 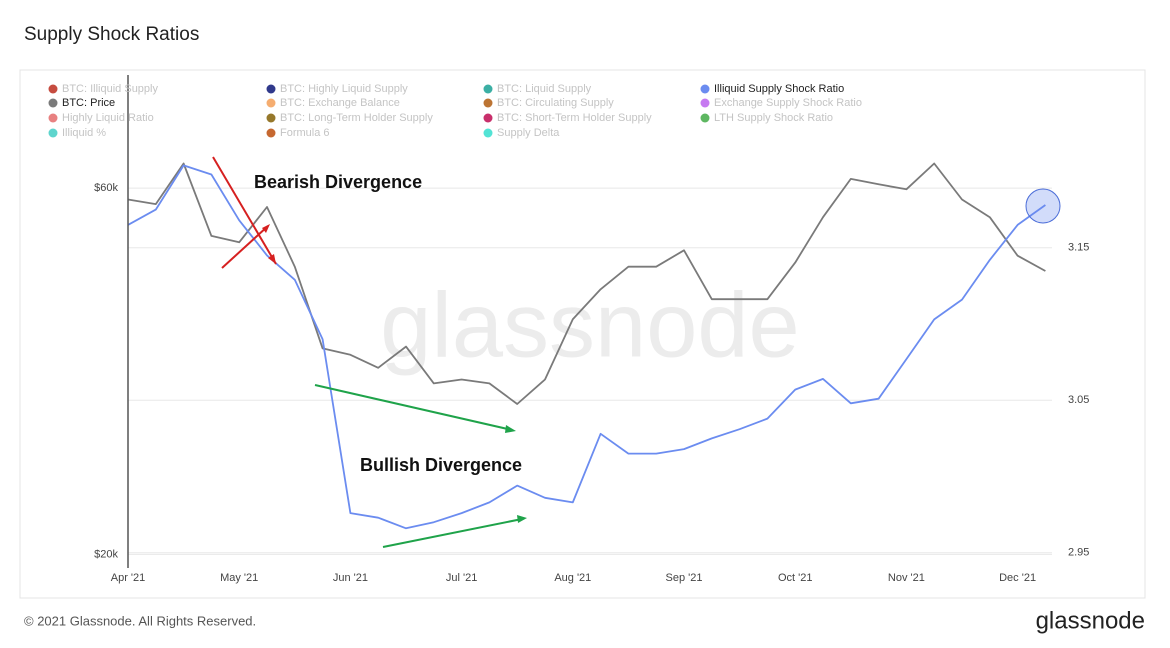 I want to click on x-tick-label: Jun '21, so click(x=350, y=578).